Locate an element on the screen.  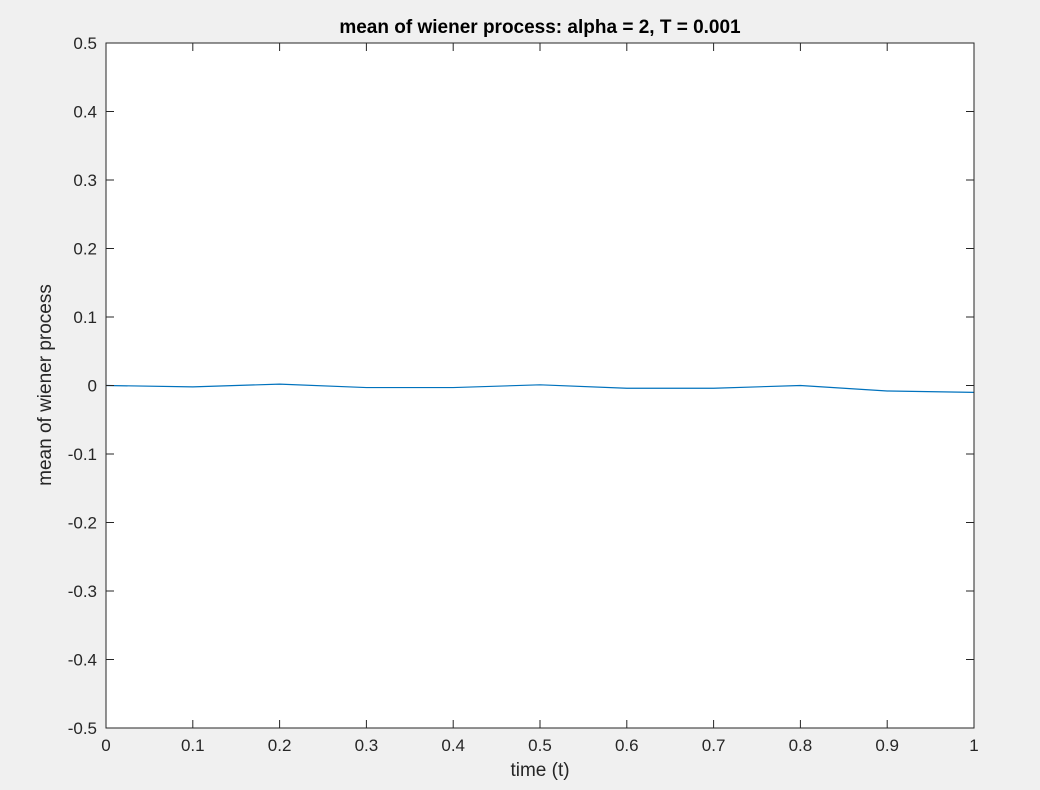
y-tick-label: -0.5 is located at coordinates (82, 728).